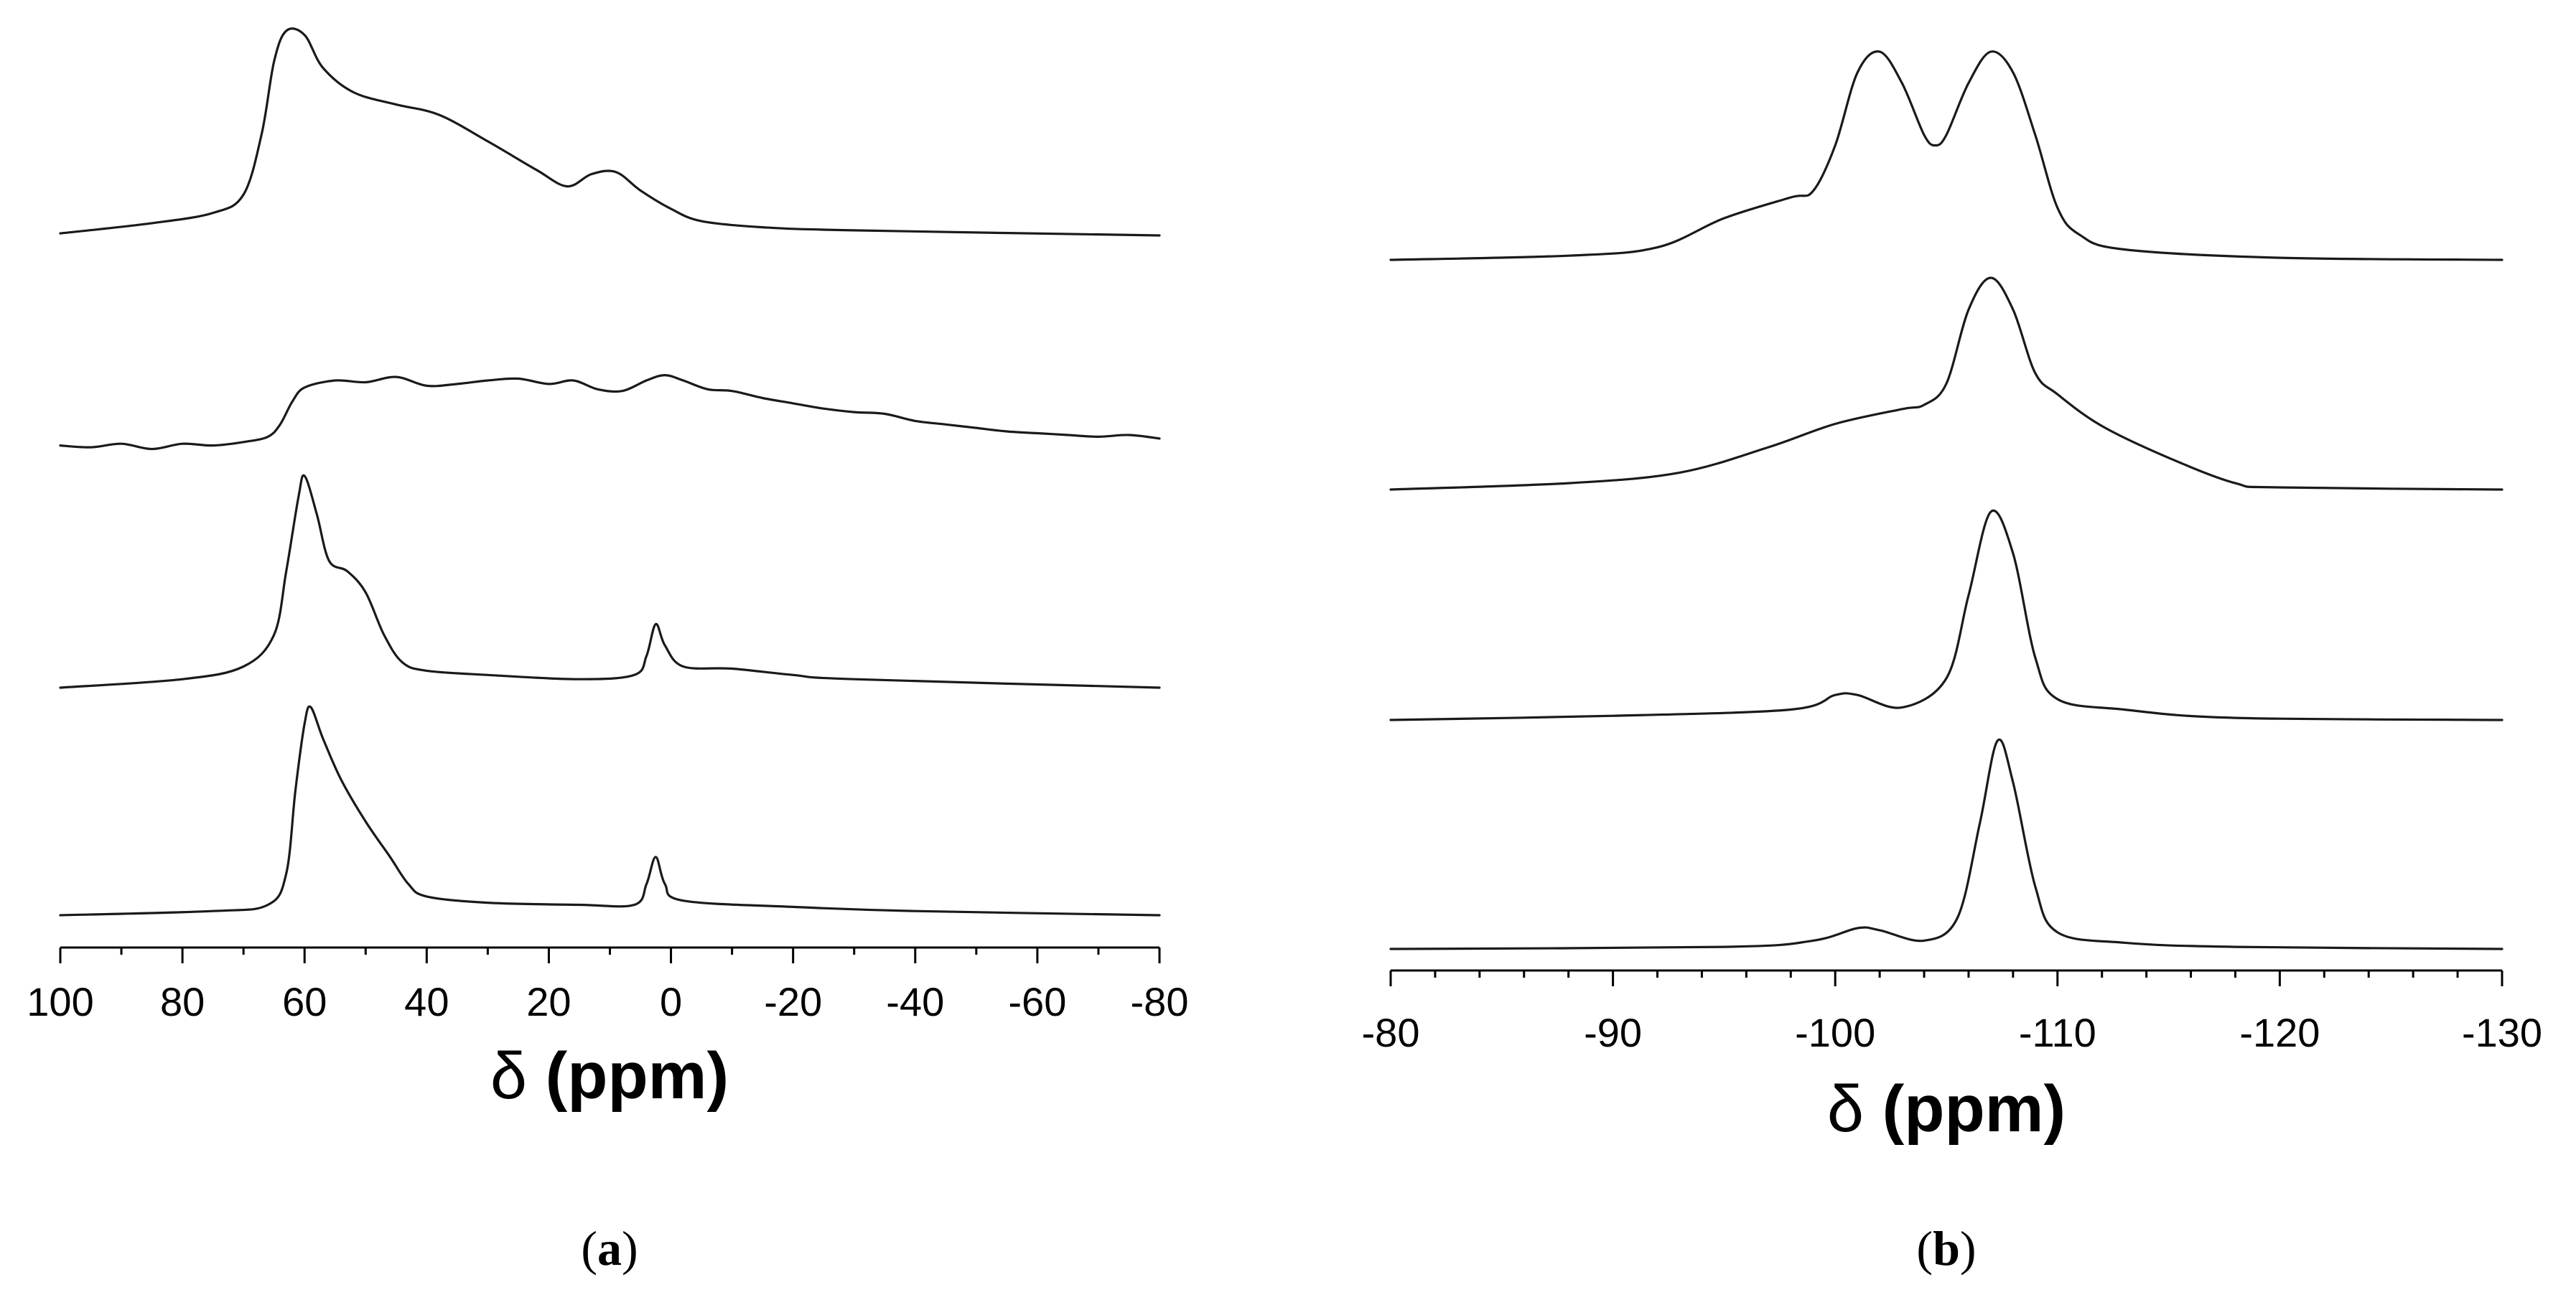  I want to click on panel-b-ticks, so click(1946, 978).